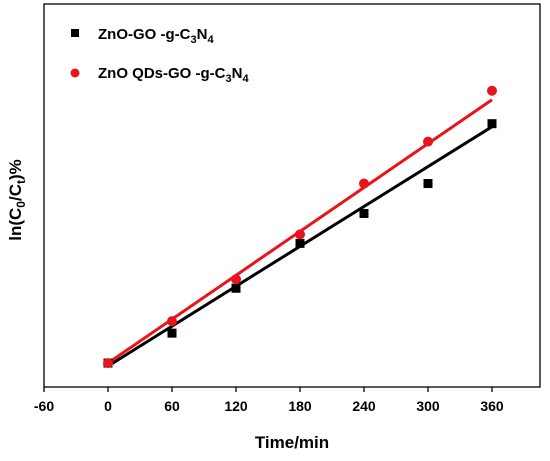  What do you see at coordinates (269, 406) in the screenshot?
I see `x-axis-tick-labels: -60 0 60 120 180 240 300 360` at bounding box center [269, 406].